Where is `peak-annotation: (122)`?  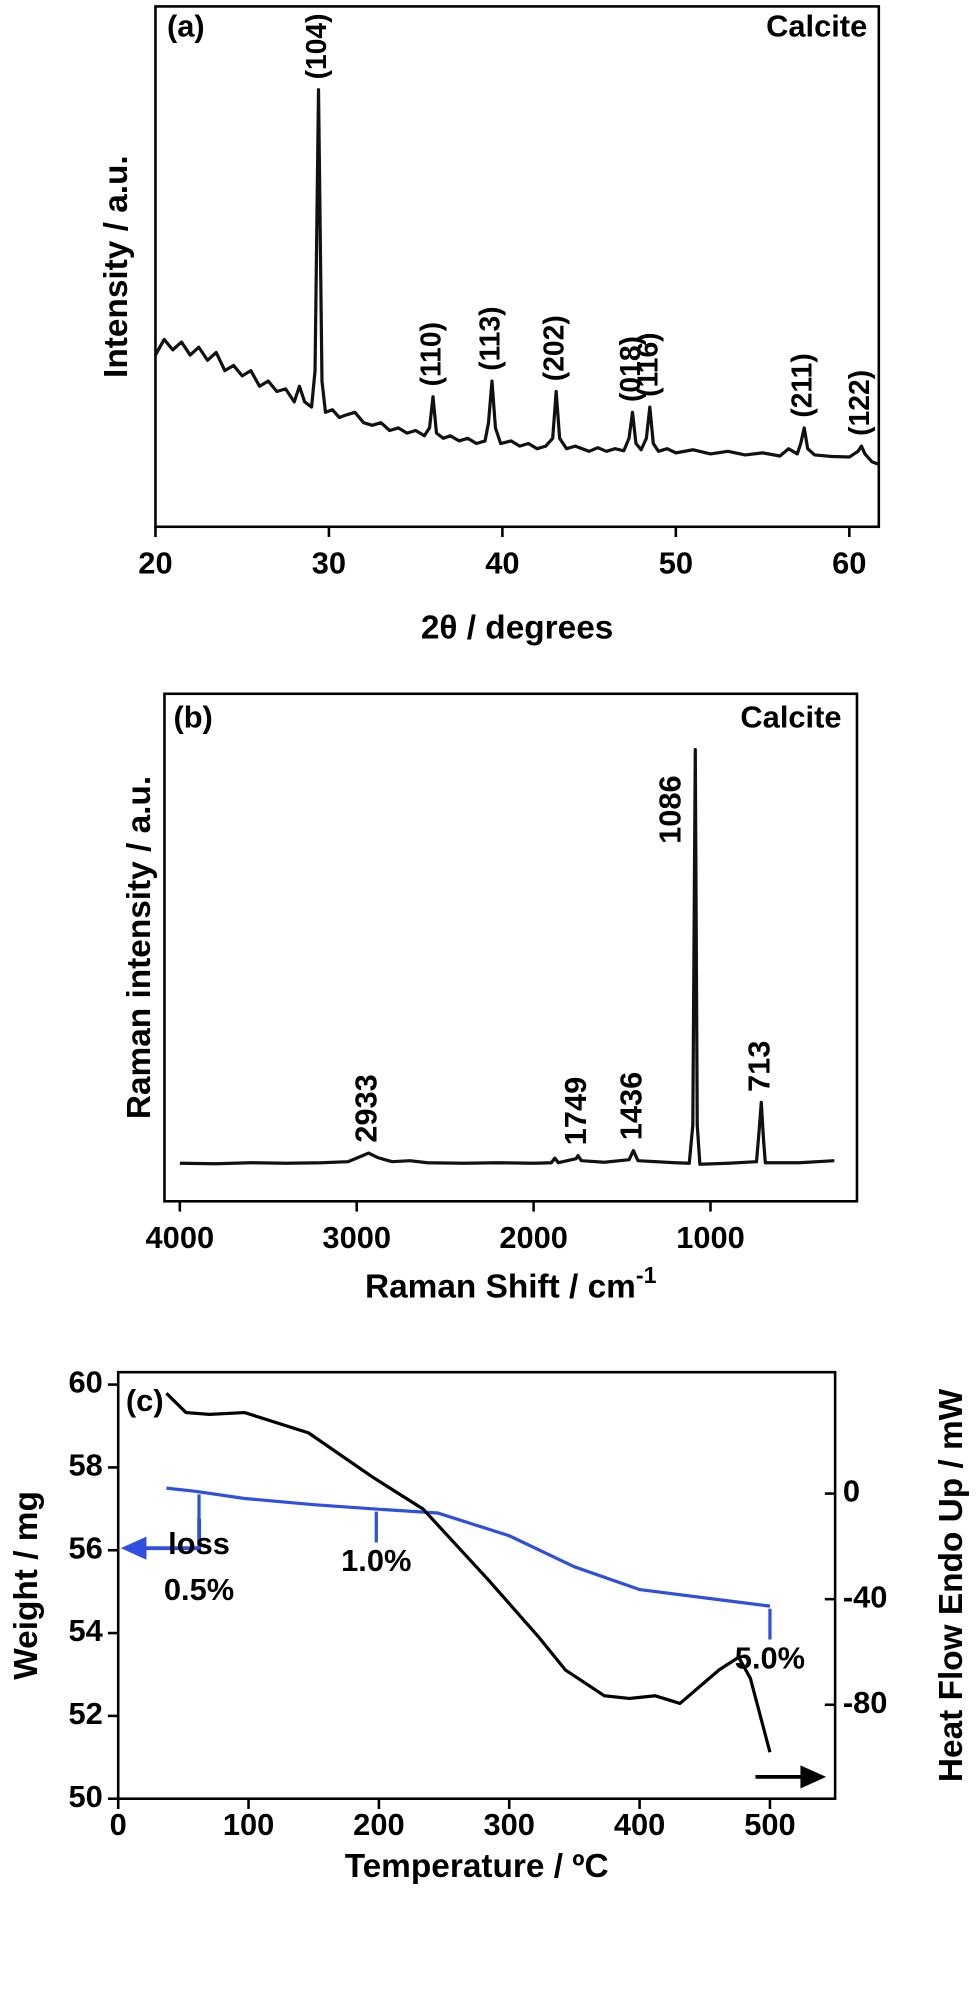 peak-annotation: (122) is located at coordinates (859, 403).